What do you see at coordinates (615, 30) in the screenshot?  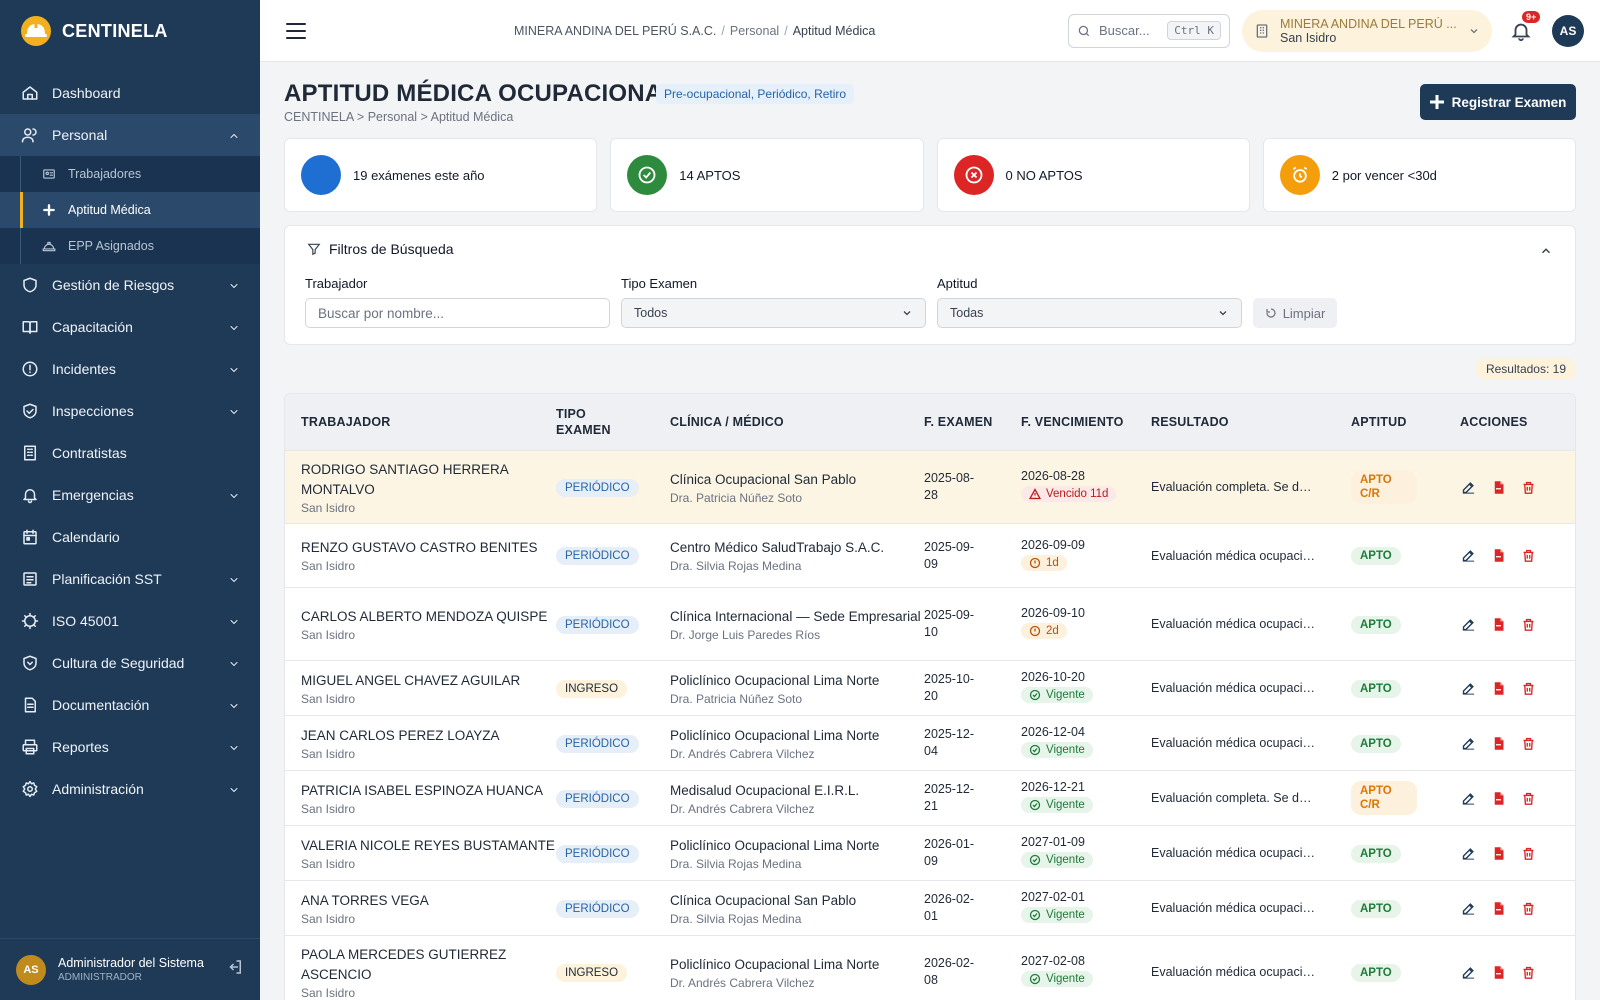 I see `breadcrumb-item: MINERA ANDINA DEL PERÚ S.A.C.` at bounding box center [615, 30].